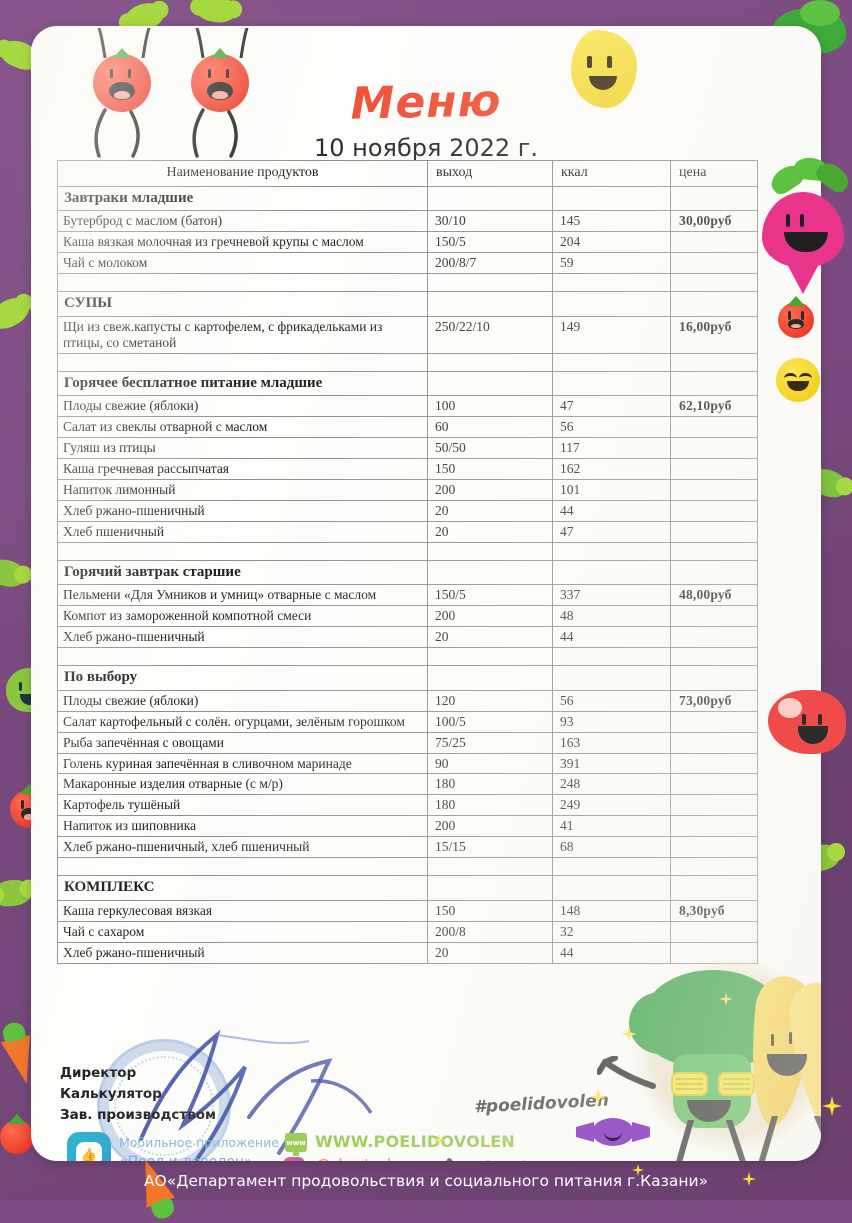 This screenshot has height=1223, width=852. Describe the element at coordinates (714, 221) in the screenshot. I see `cell-price: 30,00руб` at that location.